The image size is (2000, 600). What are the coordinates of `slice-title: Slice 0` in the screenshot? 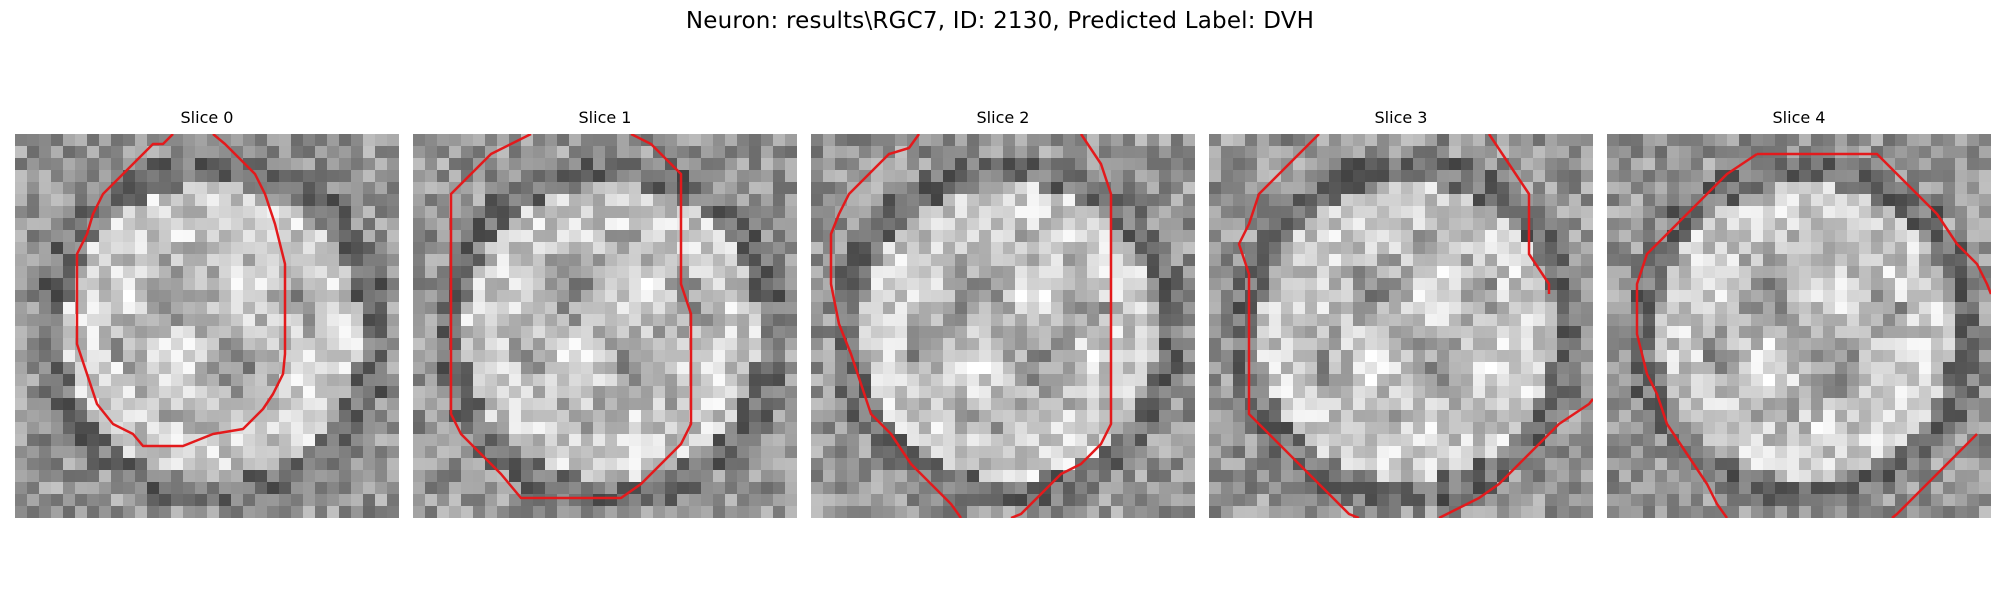 It's located at (207, 117).